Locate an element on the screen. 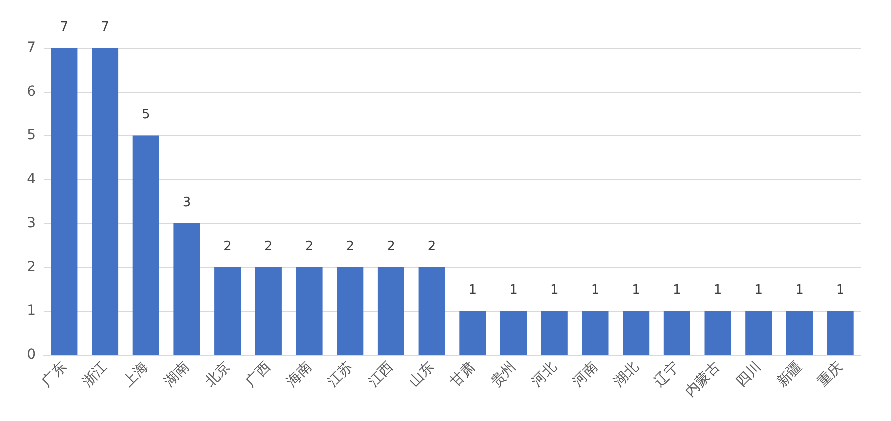 This screenshot has width=891, height=421. y-tick-label: 6 is located at coordinates (31, 92).